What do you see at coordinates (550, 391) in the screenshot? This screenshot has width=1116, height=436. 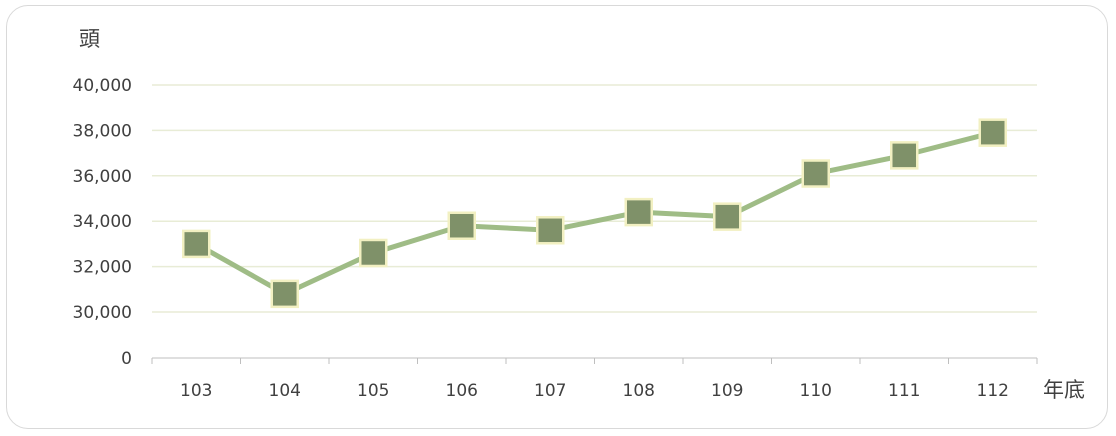 I see `x-tick-label: 107` at bounding box center [550, 391].